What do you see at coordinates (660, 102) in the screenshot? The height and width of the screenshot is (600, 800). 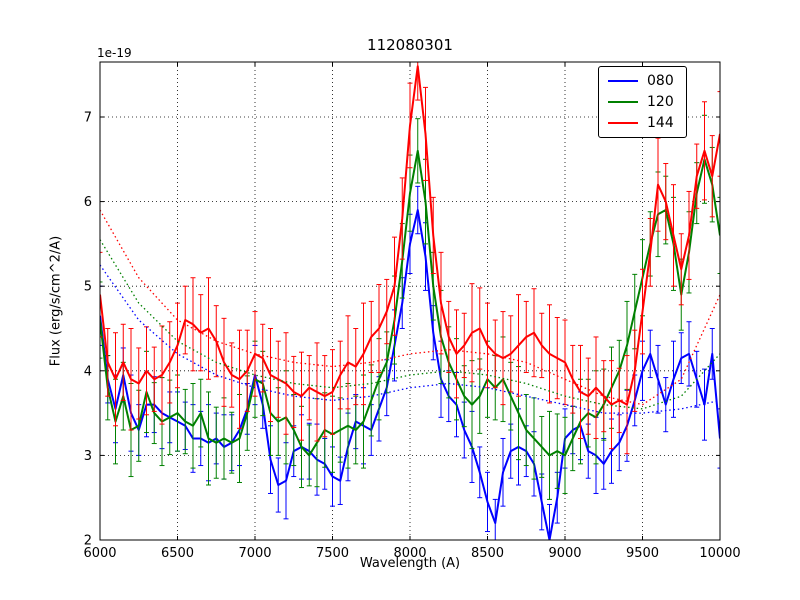 I see `legend-label-120: 120` at bounding box center [660, 102].